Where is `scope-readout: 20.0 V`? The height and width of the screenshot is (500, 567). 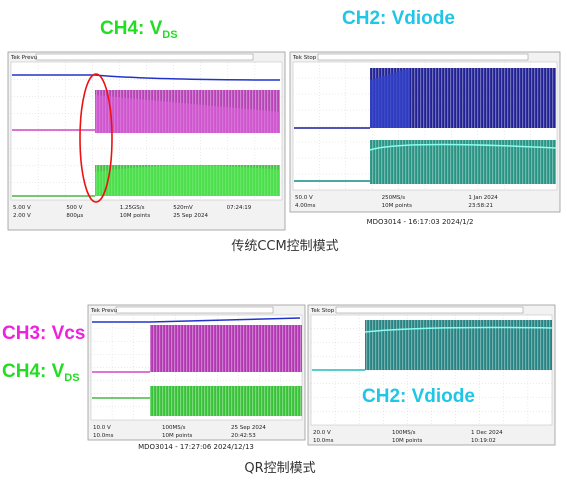 scope-readout: 20.0 V is located at coordinates (322, 433).